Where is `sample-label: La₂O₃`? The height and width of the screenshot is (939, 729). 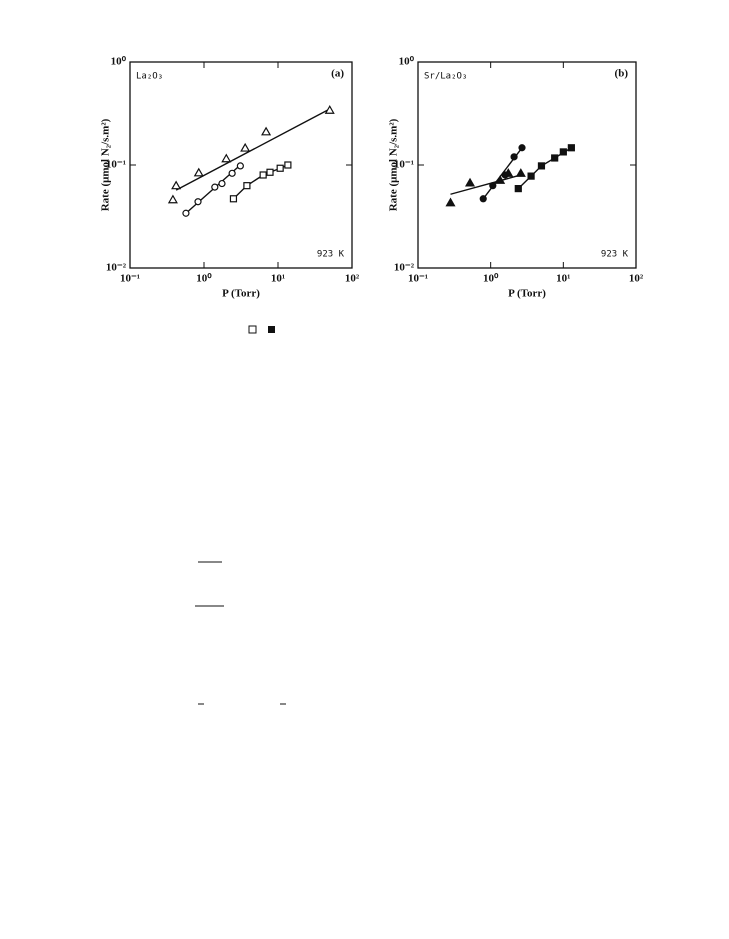 sample-label: La₂O₃ is located at coordinates (149, 77).